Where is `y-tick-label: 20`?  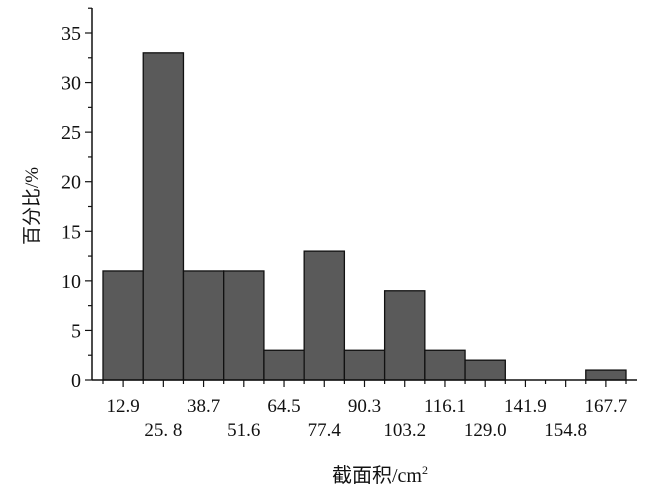
y-tick-label: 20 is located at coordinates (71, 183).